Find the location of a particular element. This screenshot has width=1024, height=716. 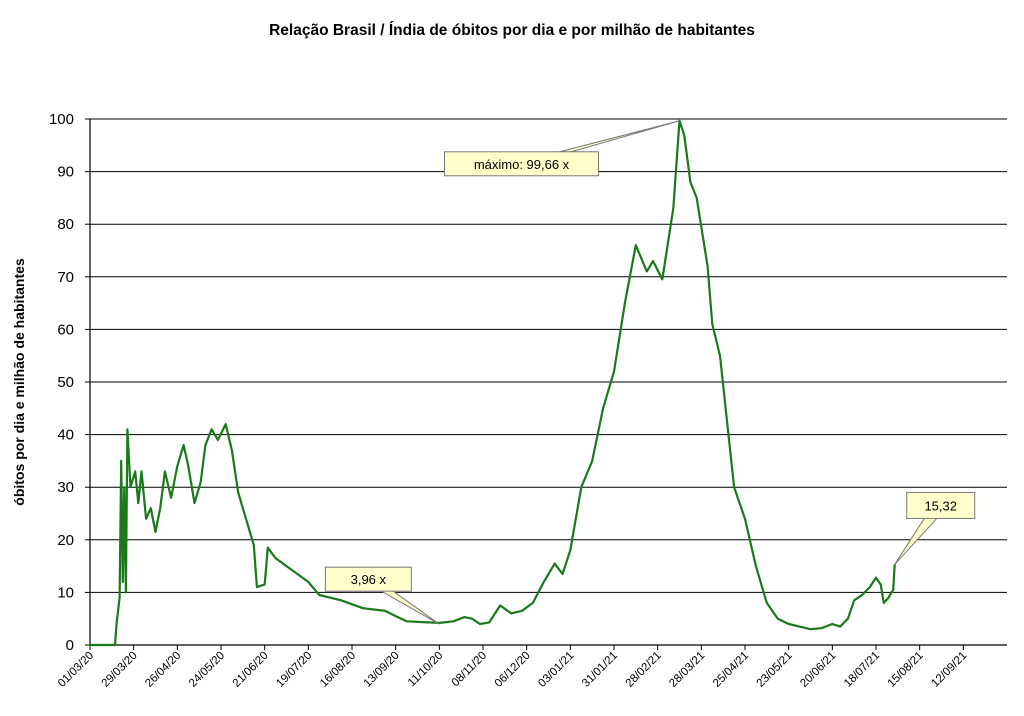

callout-label: 3,96 x is located at coordinates (369, 579).